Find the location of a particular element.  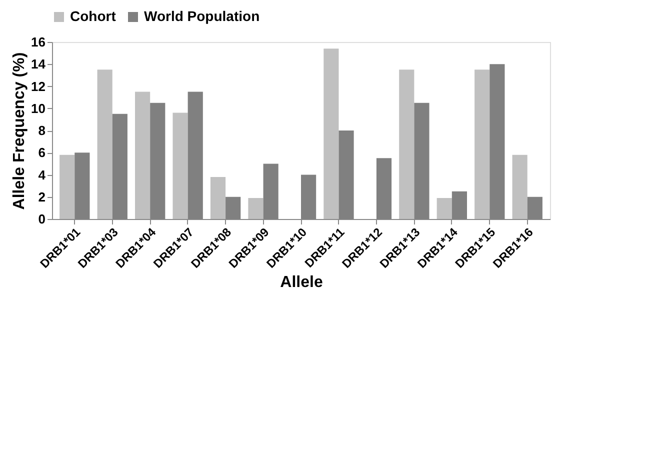

y-tick-label: 0 is located at coordinates (42, 219).